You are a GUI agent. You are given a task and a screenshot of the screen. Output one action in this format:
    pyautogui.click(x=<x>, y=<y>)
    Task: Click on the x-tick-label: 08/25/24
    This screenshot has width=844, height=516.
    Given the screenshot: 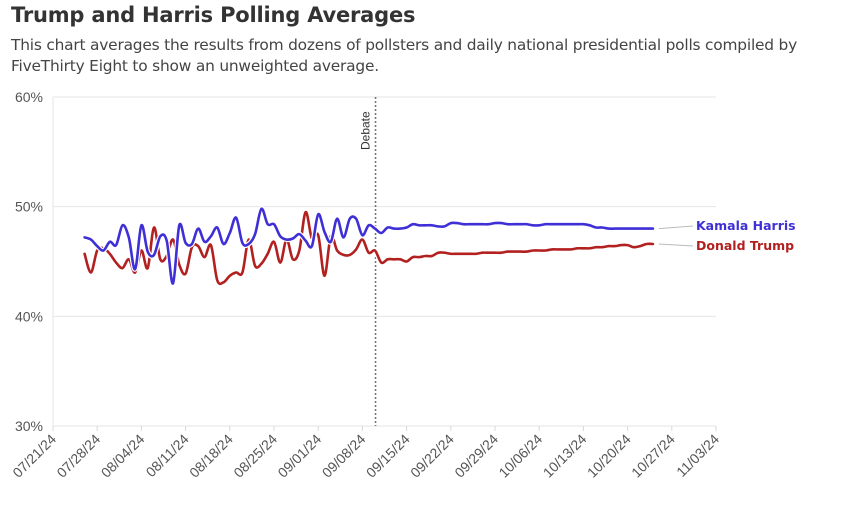 What is the action you would take?
    pyautogui.click(x=255, y=456)
    